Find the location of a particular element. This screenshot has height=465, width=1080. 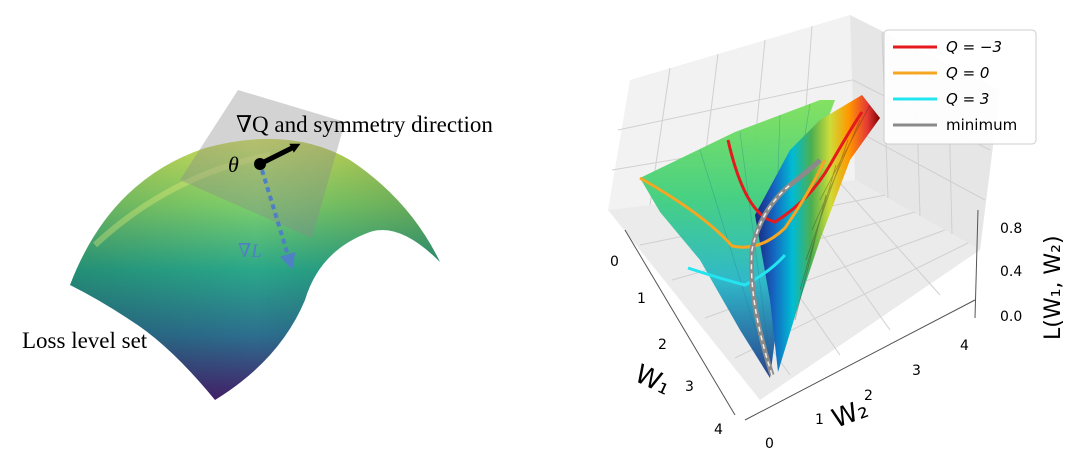

legend: Q = −3 Q = 0 Q = 3 minimum is located at coordinates (960, 87).